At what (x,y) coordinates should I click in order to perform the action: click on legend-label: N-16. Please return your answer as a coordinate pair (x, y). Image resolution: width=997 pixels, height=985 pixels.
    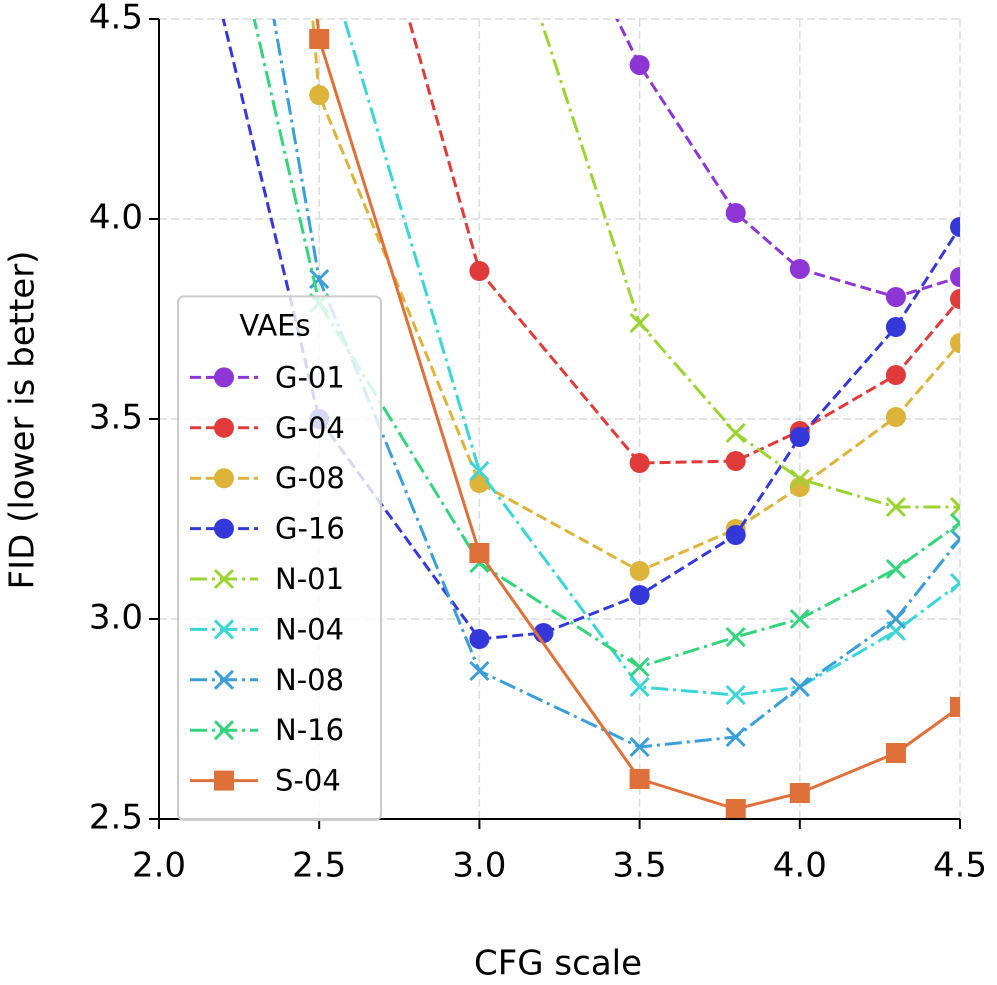
    Looking at the image, I should click on (309, 730).